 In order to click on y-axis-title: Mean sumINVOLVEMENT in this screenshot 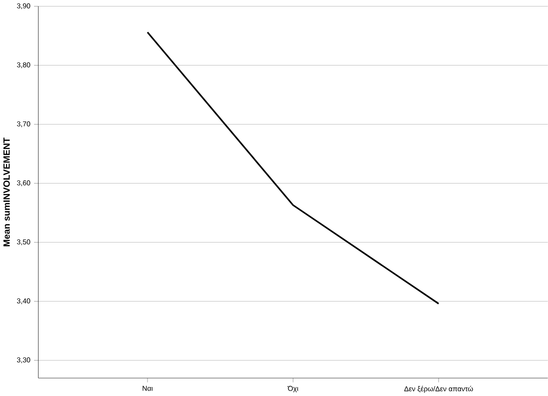, I will do `click(6, 192)`.